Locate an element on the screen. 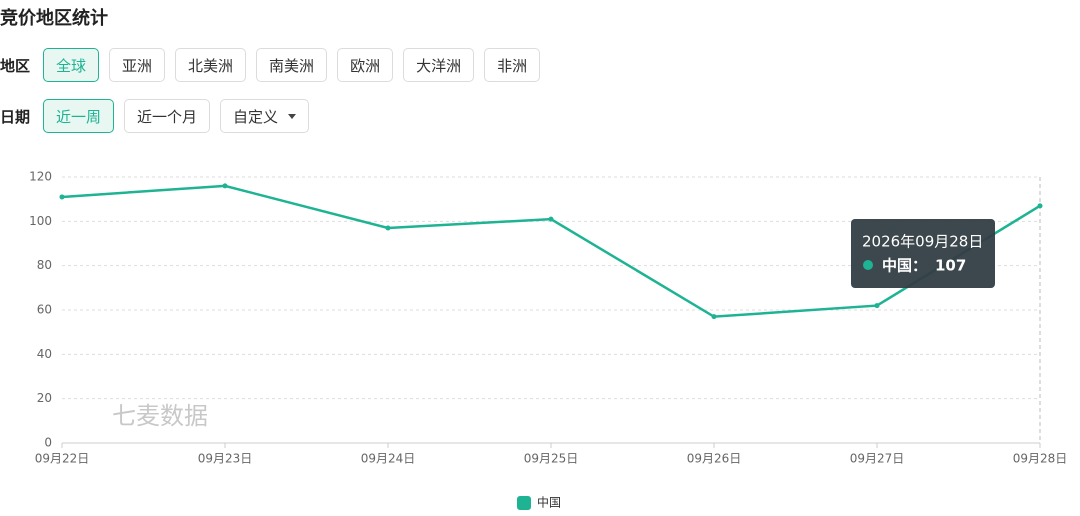 Image resolution: width=1080 pixels, height=516 pixels. tooltip-value: 107 is located at coordinates (950, 266).